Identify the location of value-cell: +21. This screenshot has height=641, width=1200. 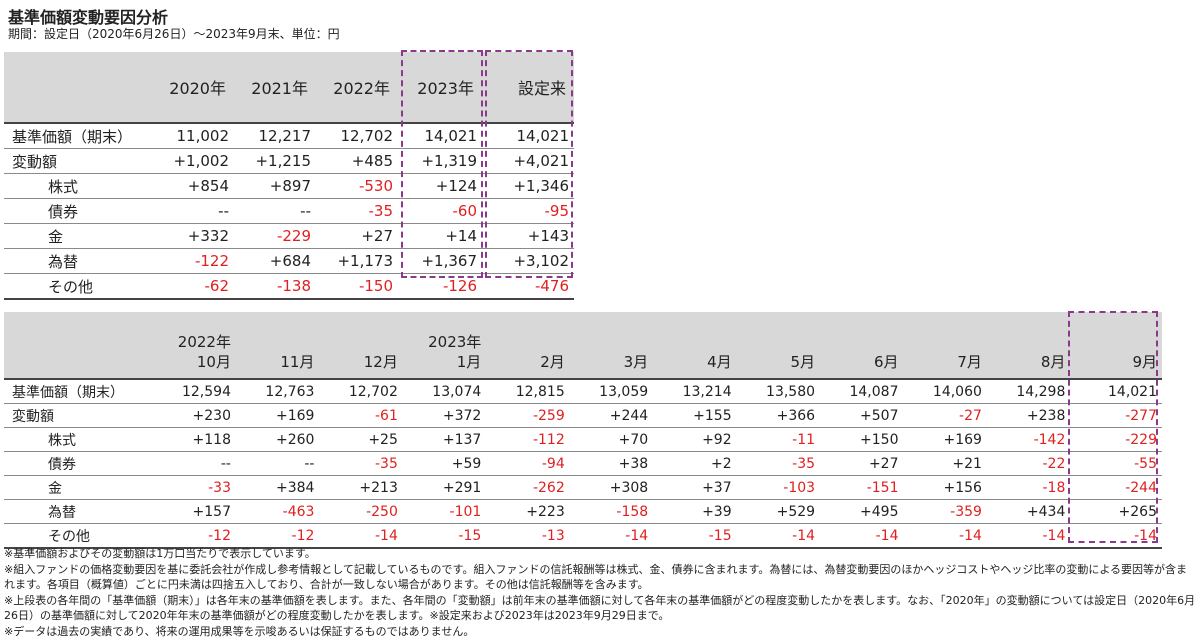
(945, 463).